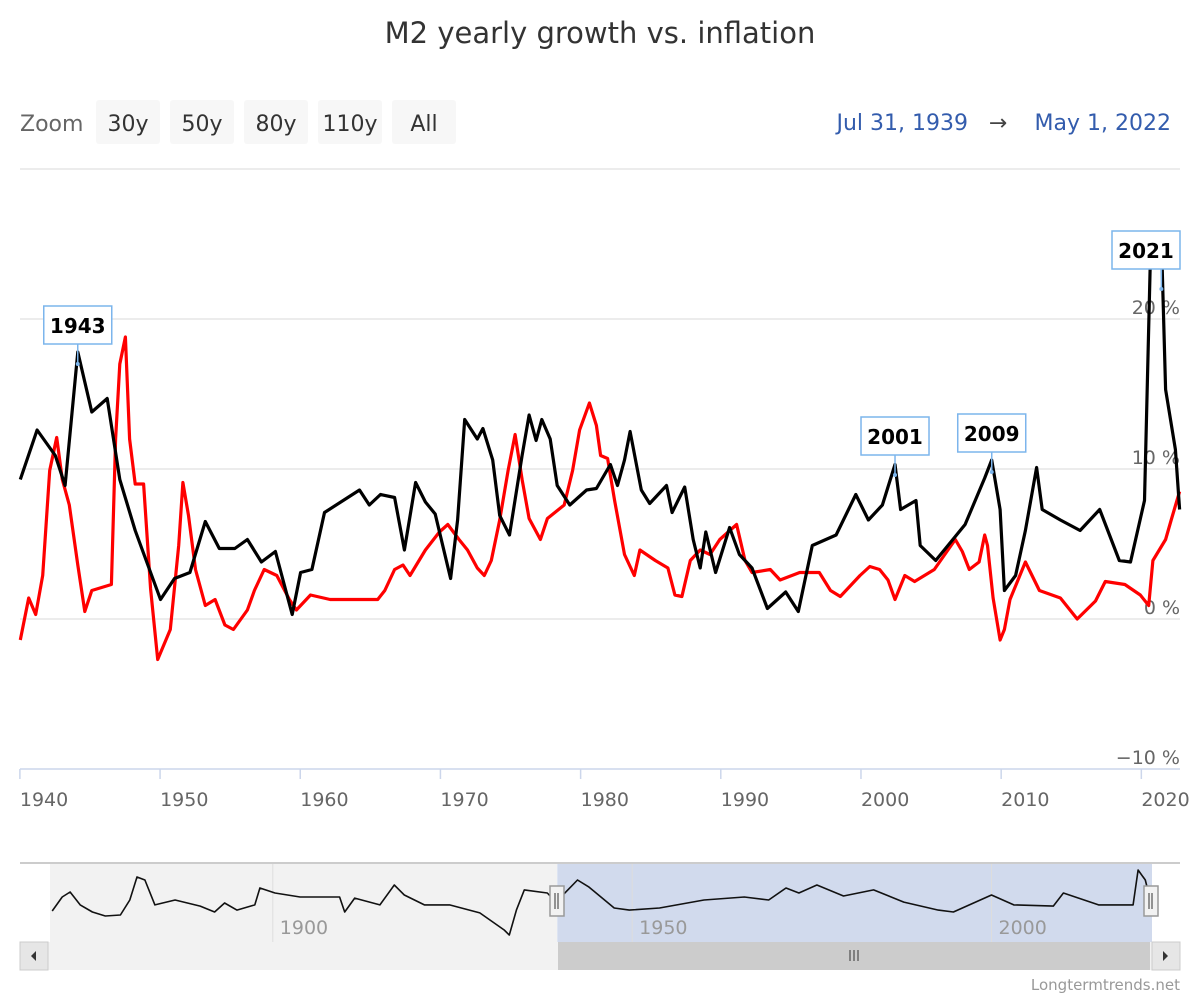 Image resolution: width=1200 pixels, height=1000 pixels. Describe the element at coordinates (51, 124) in the screenshot. I see `zoom-label: Zoom` at that location.